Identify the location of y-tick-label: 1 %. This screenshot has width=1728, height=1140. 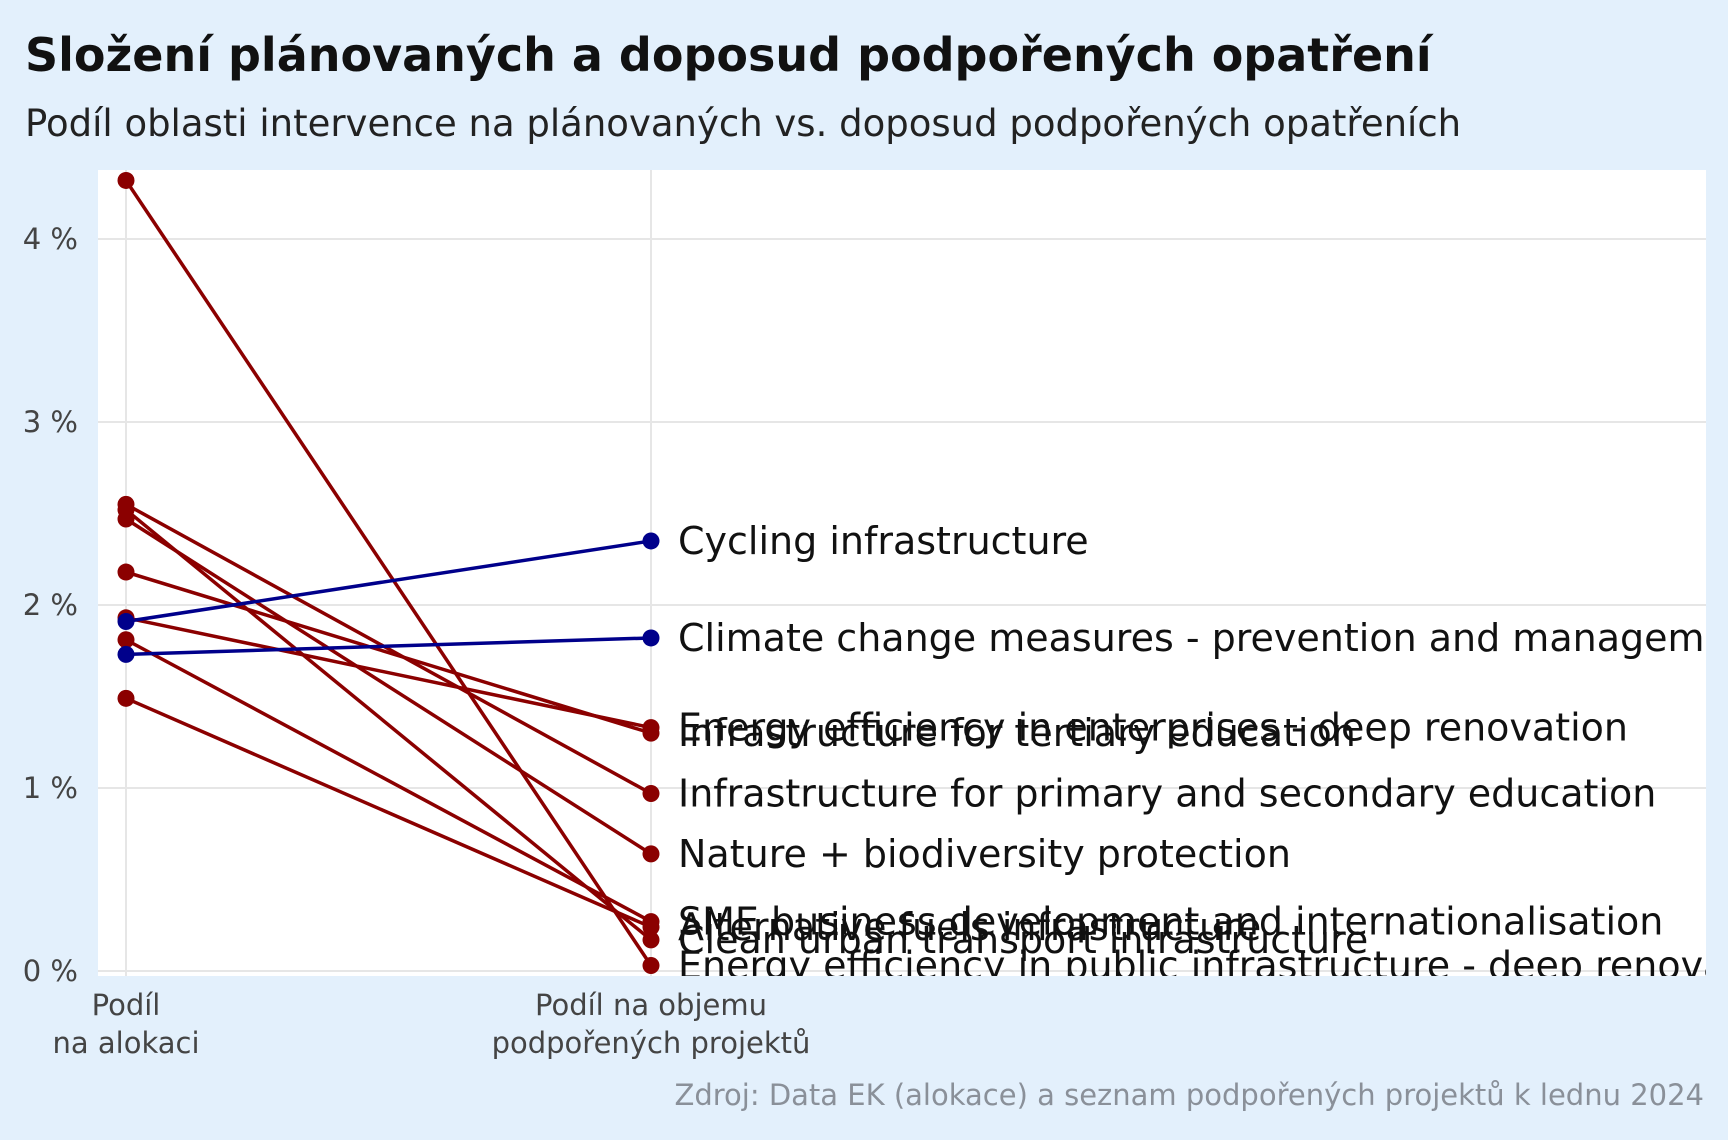
(50, 788).